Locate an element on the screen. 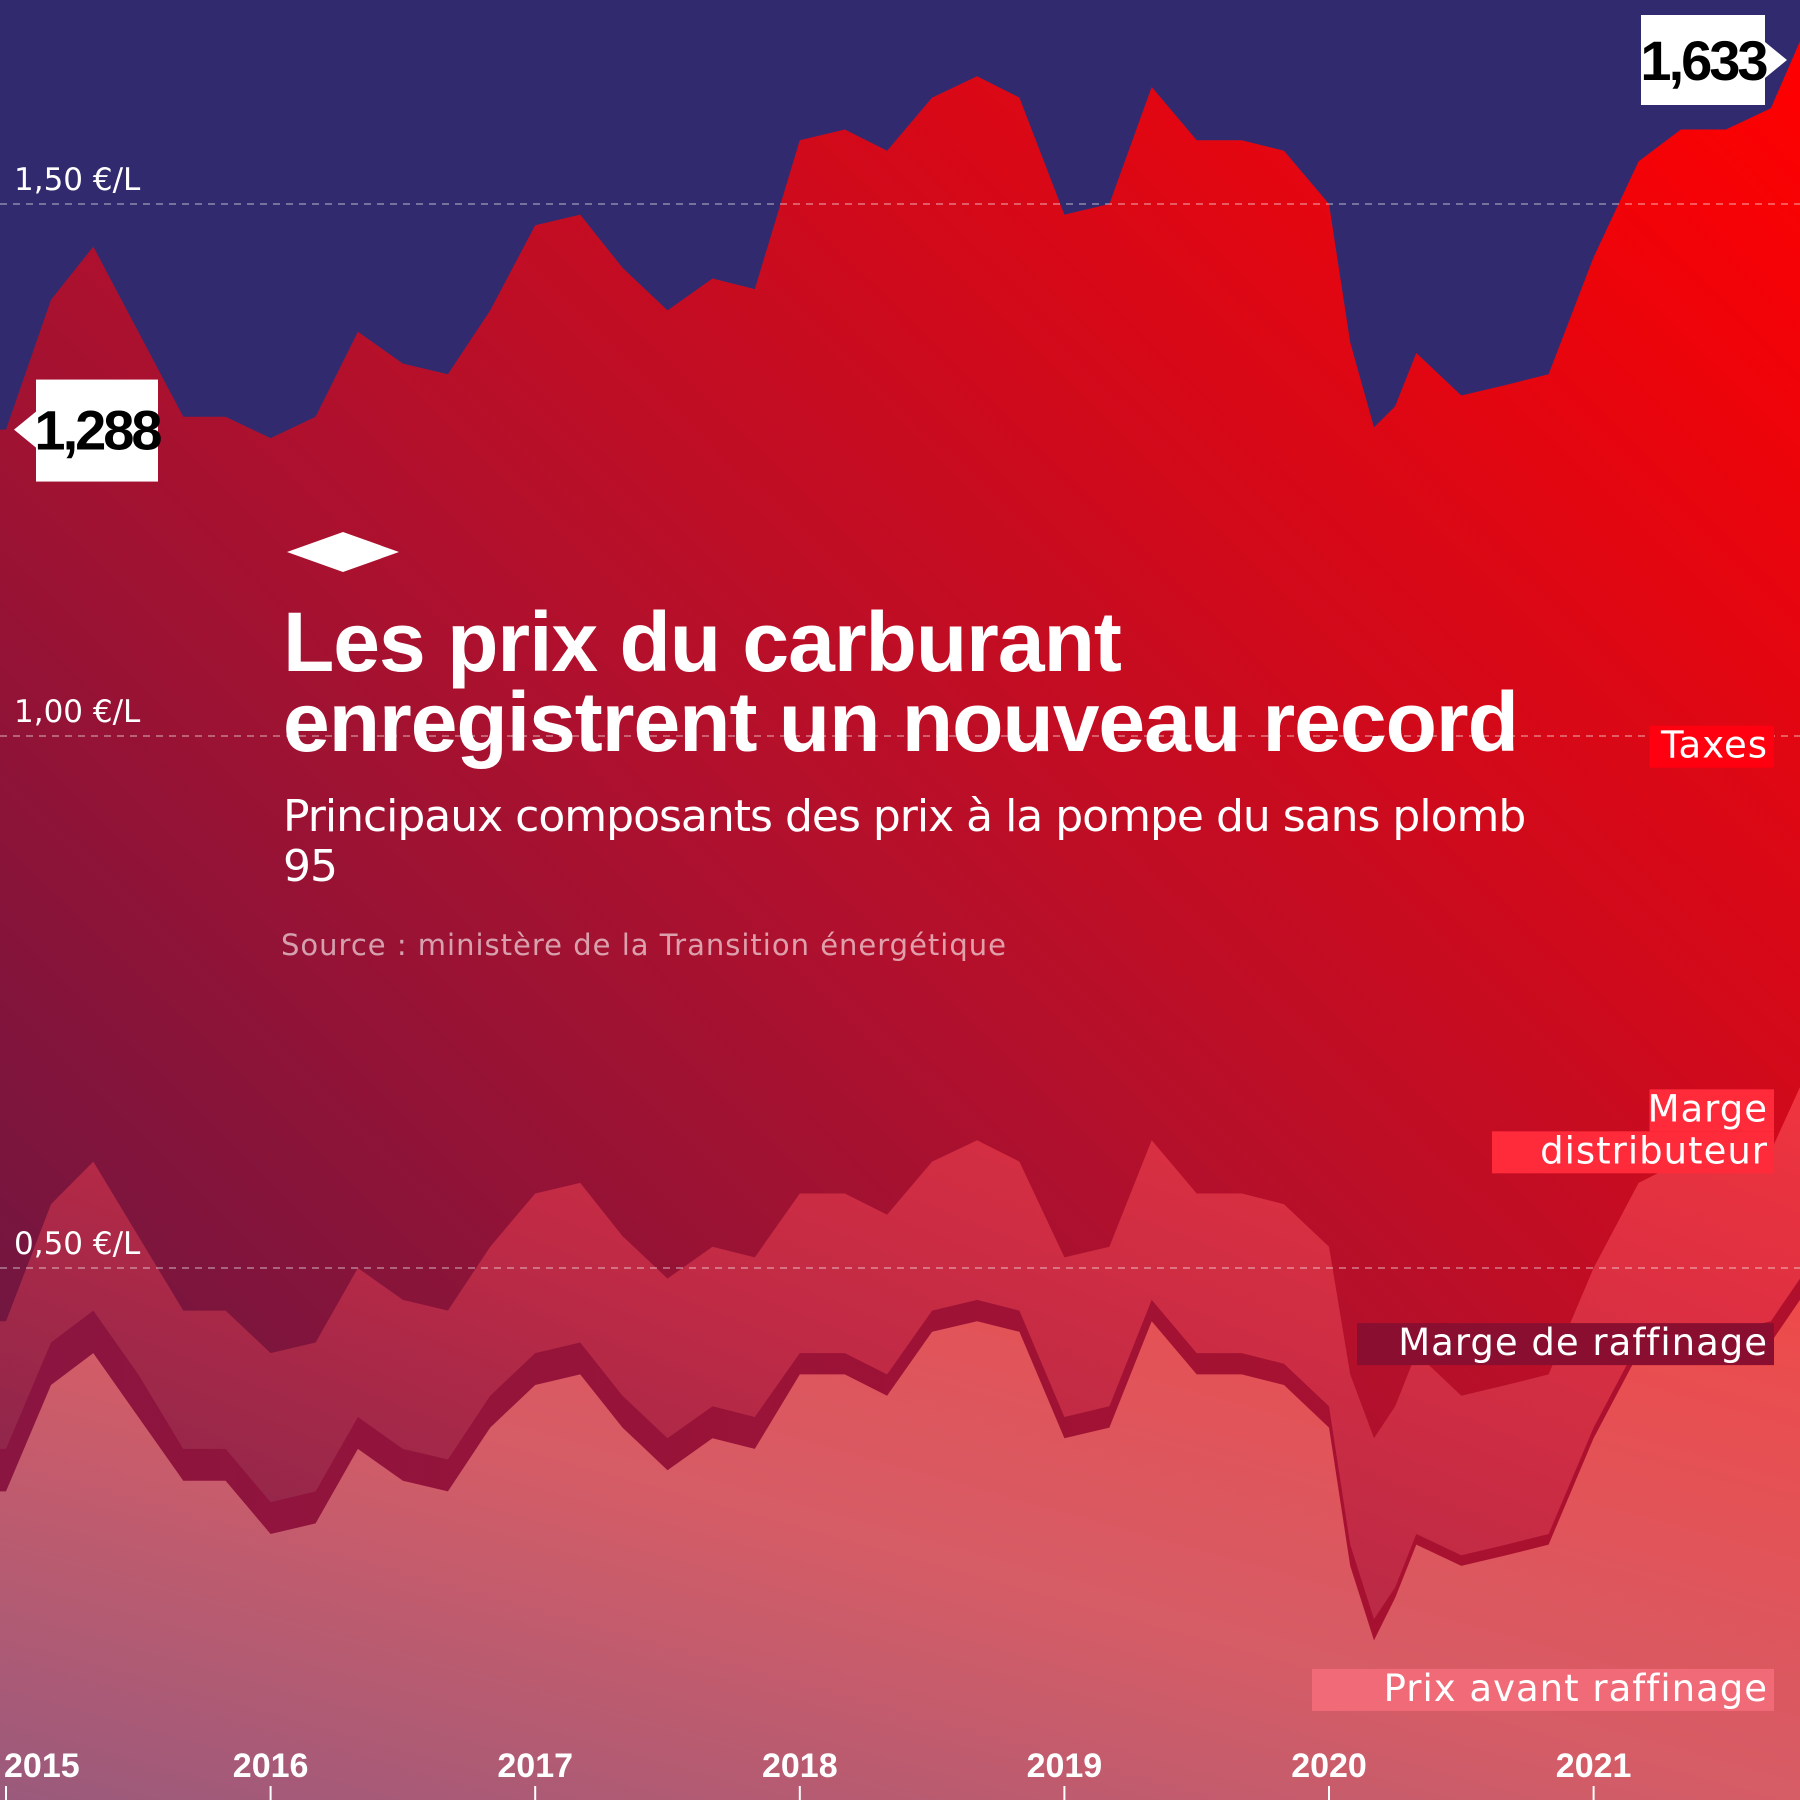 The image size is (1800, 1800). x-axis: 2015 2016 2017 2018 2019 2020 2021 is located at coordinates (817, 1773).